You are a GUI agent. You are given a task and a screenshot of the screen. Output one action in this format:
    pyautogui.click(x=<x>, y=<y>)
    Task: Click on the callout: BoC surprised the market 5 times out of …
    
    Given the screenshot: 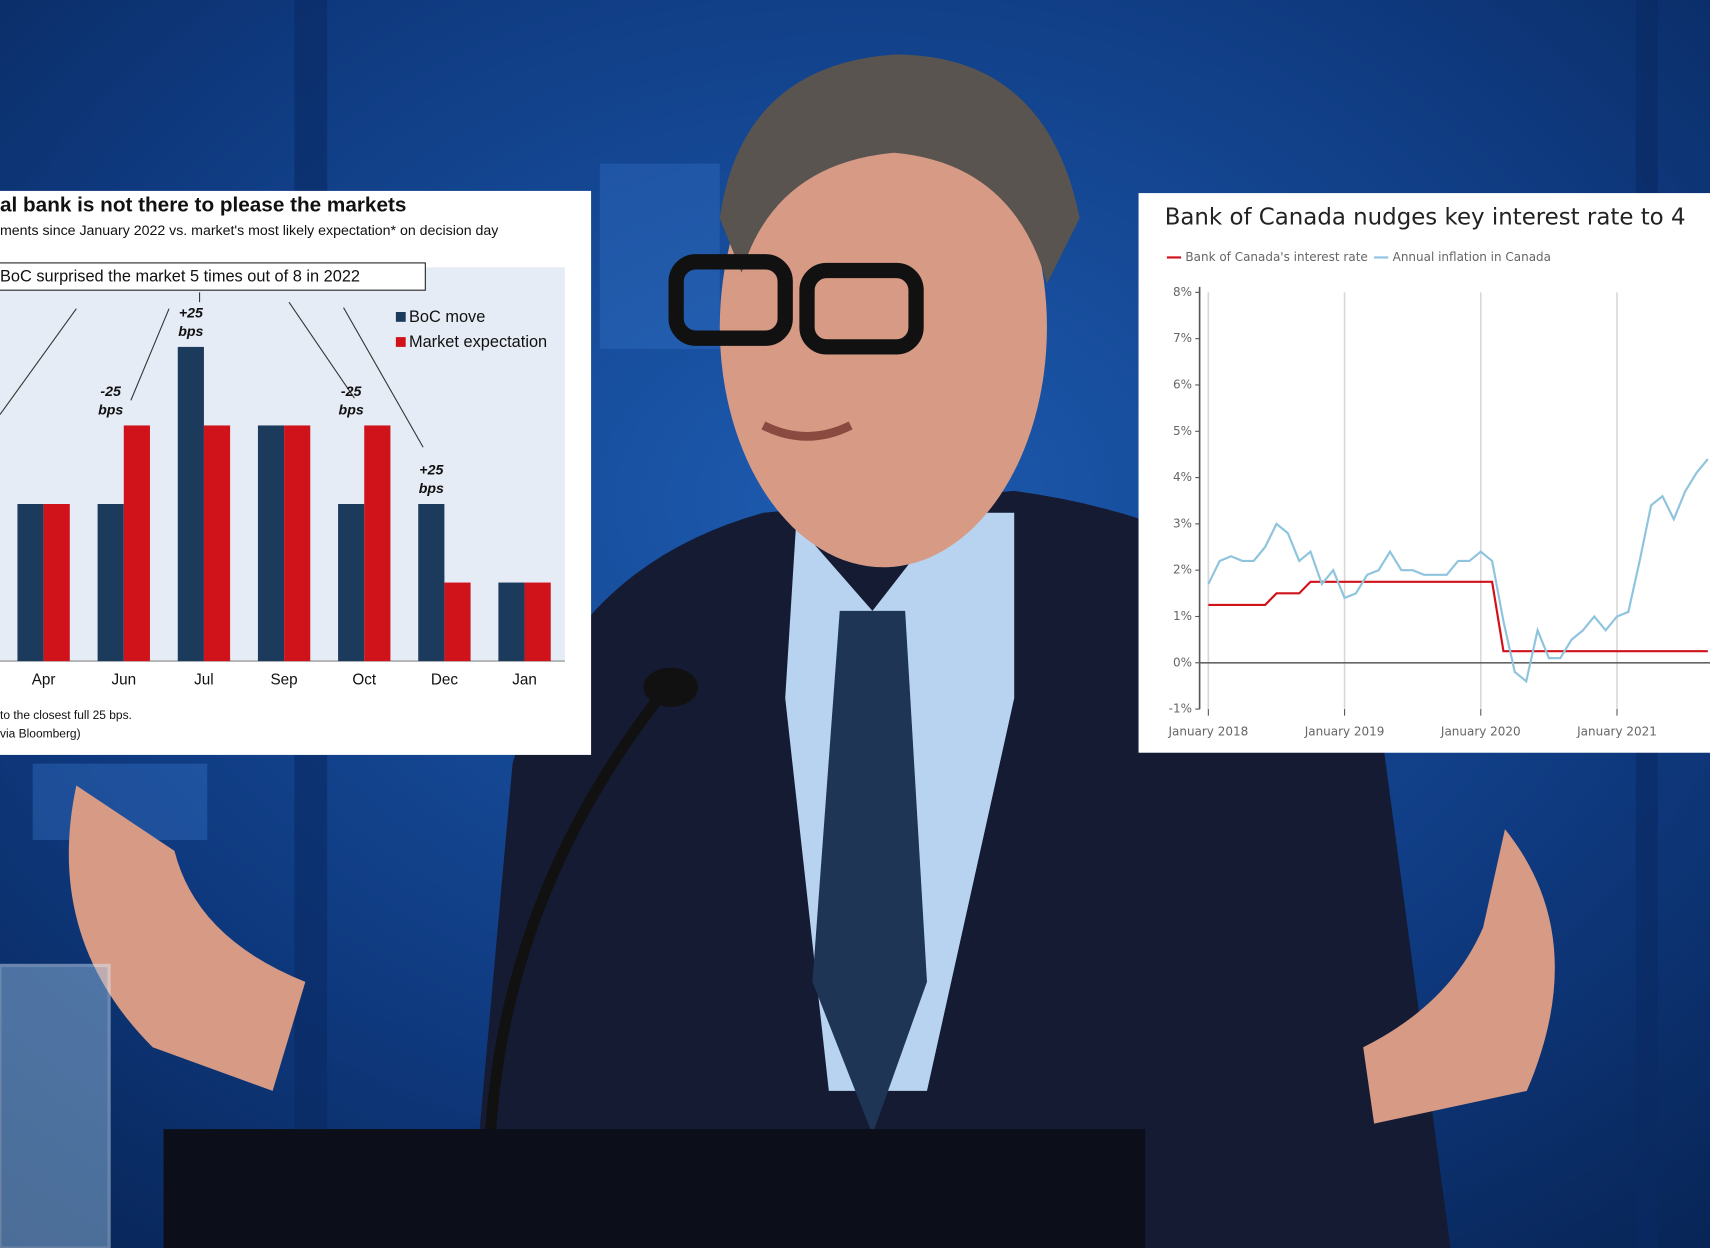 What is the action you would take?
    pyautogui.click(x=180, y=276)
    